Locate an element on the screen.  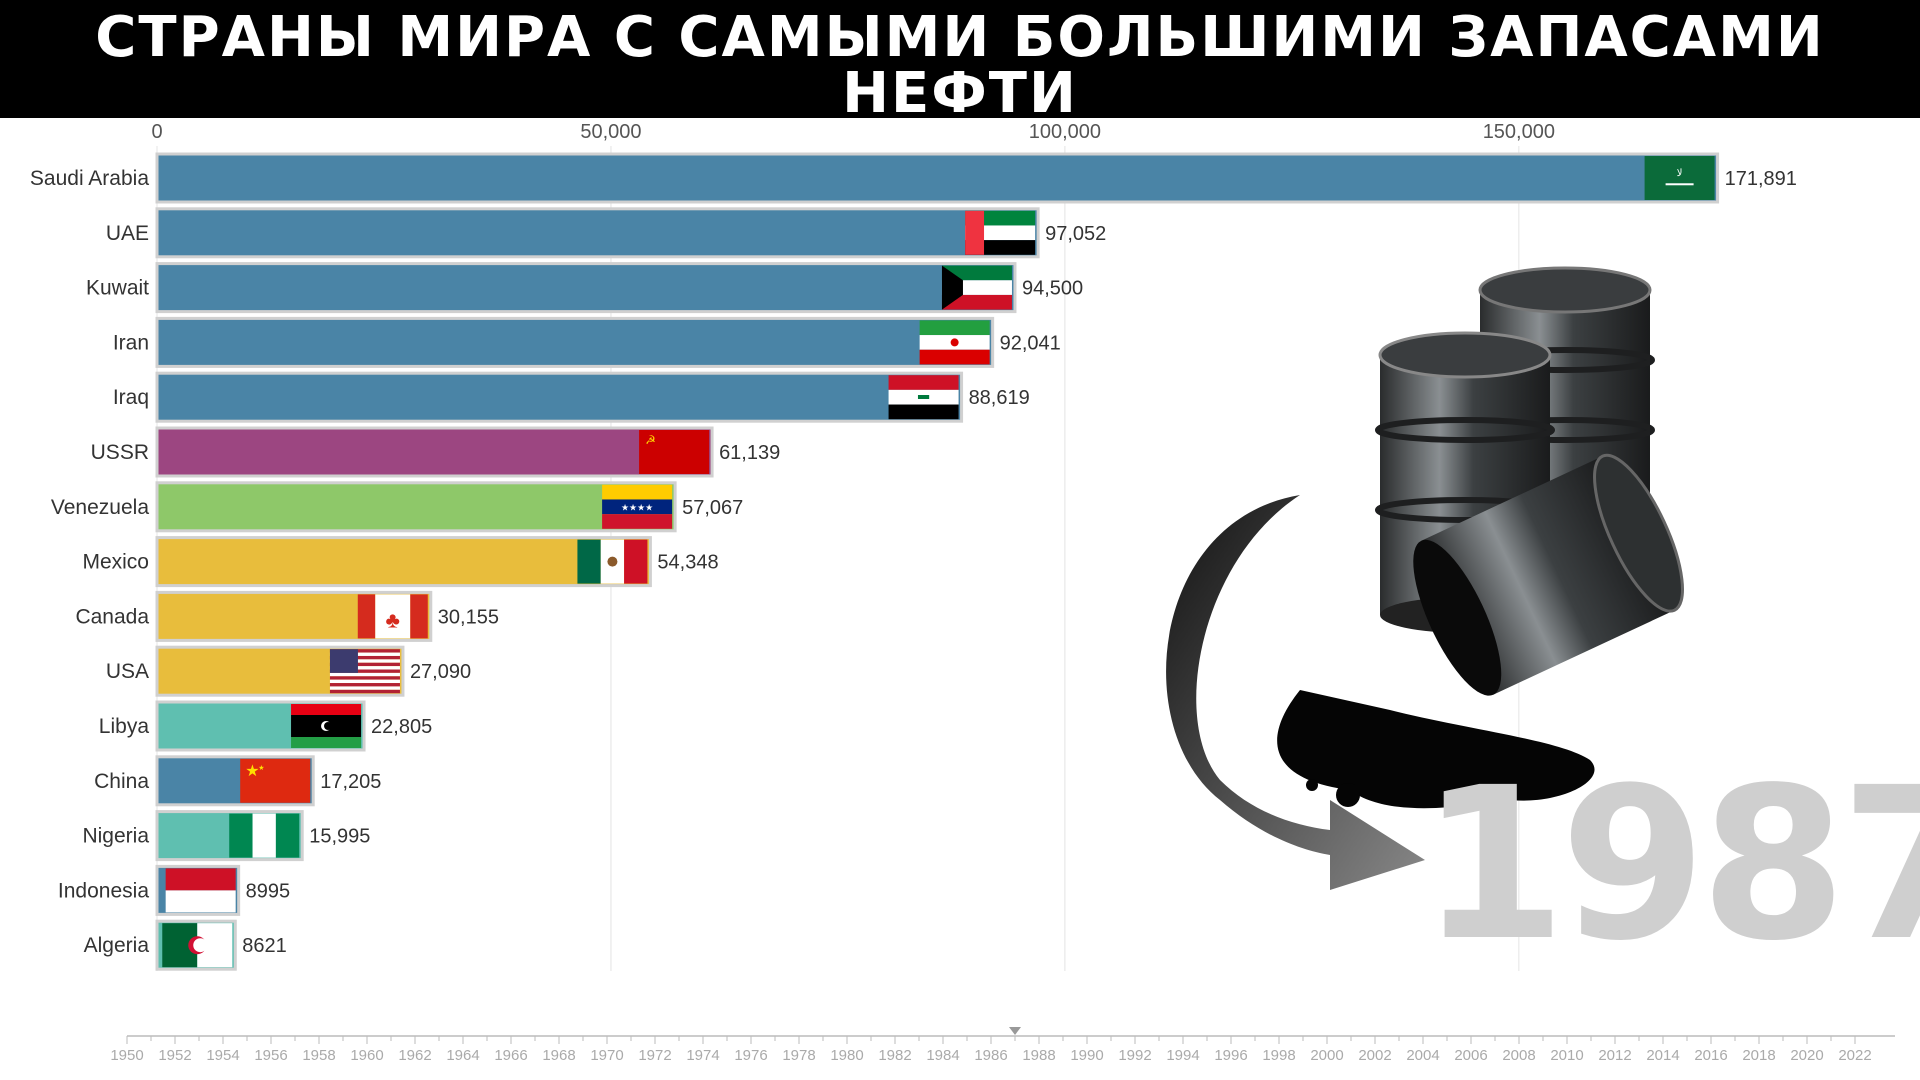
category-label: USA is located at coordinates (127, 671).